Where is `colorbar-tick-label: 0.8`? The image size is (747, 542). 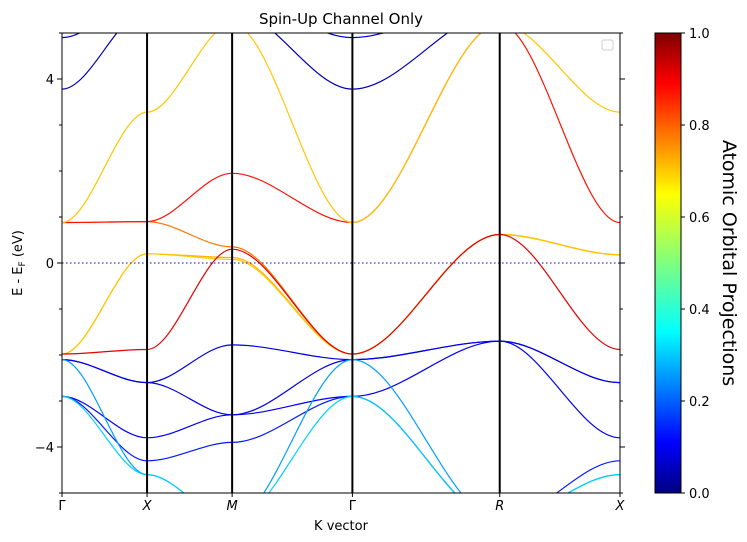
colorbar-tick-label: 0.8 is located at coordinates (699, 126).